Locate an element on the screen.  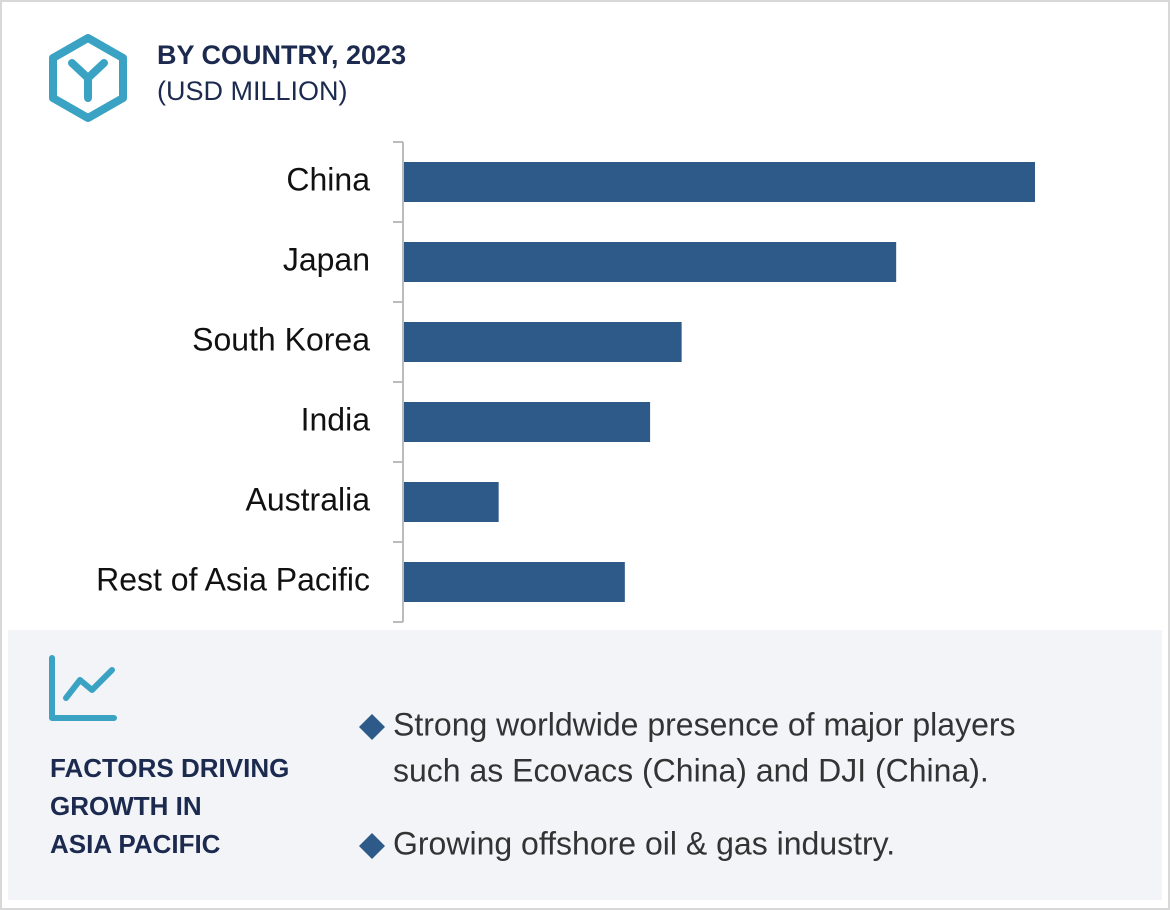
factor-text: such as Ecovacs (China) and DJI (China). is located at coordinates (691, 770).